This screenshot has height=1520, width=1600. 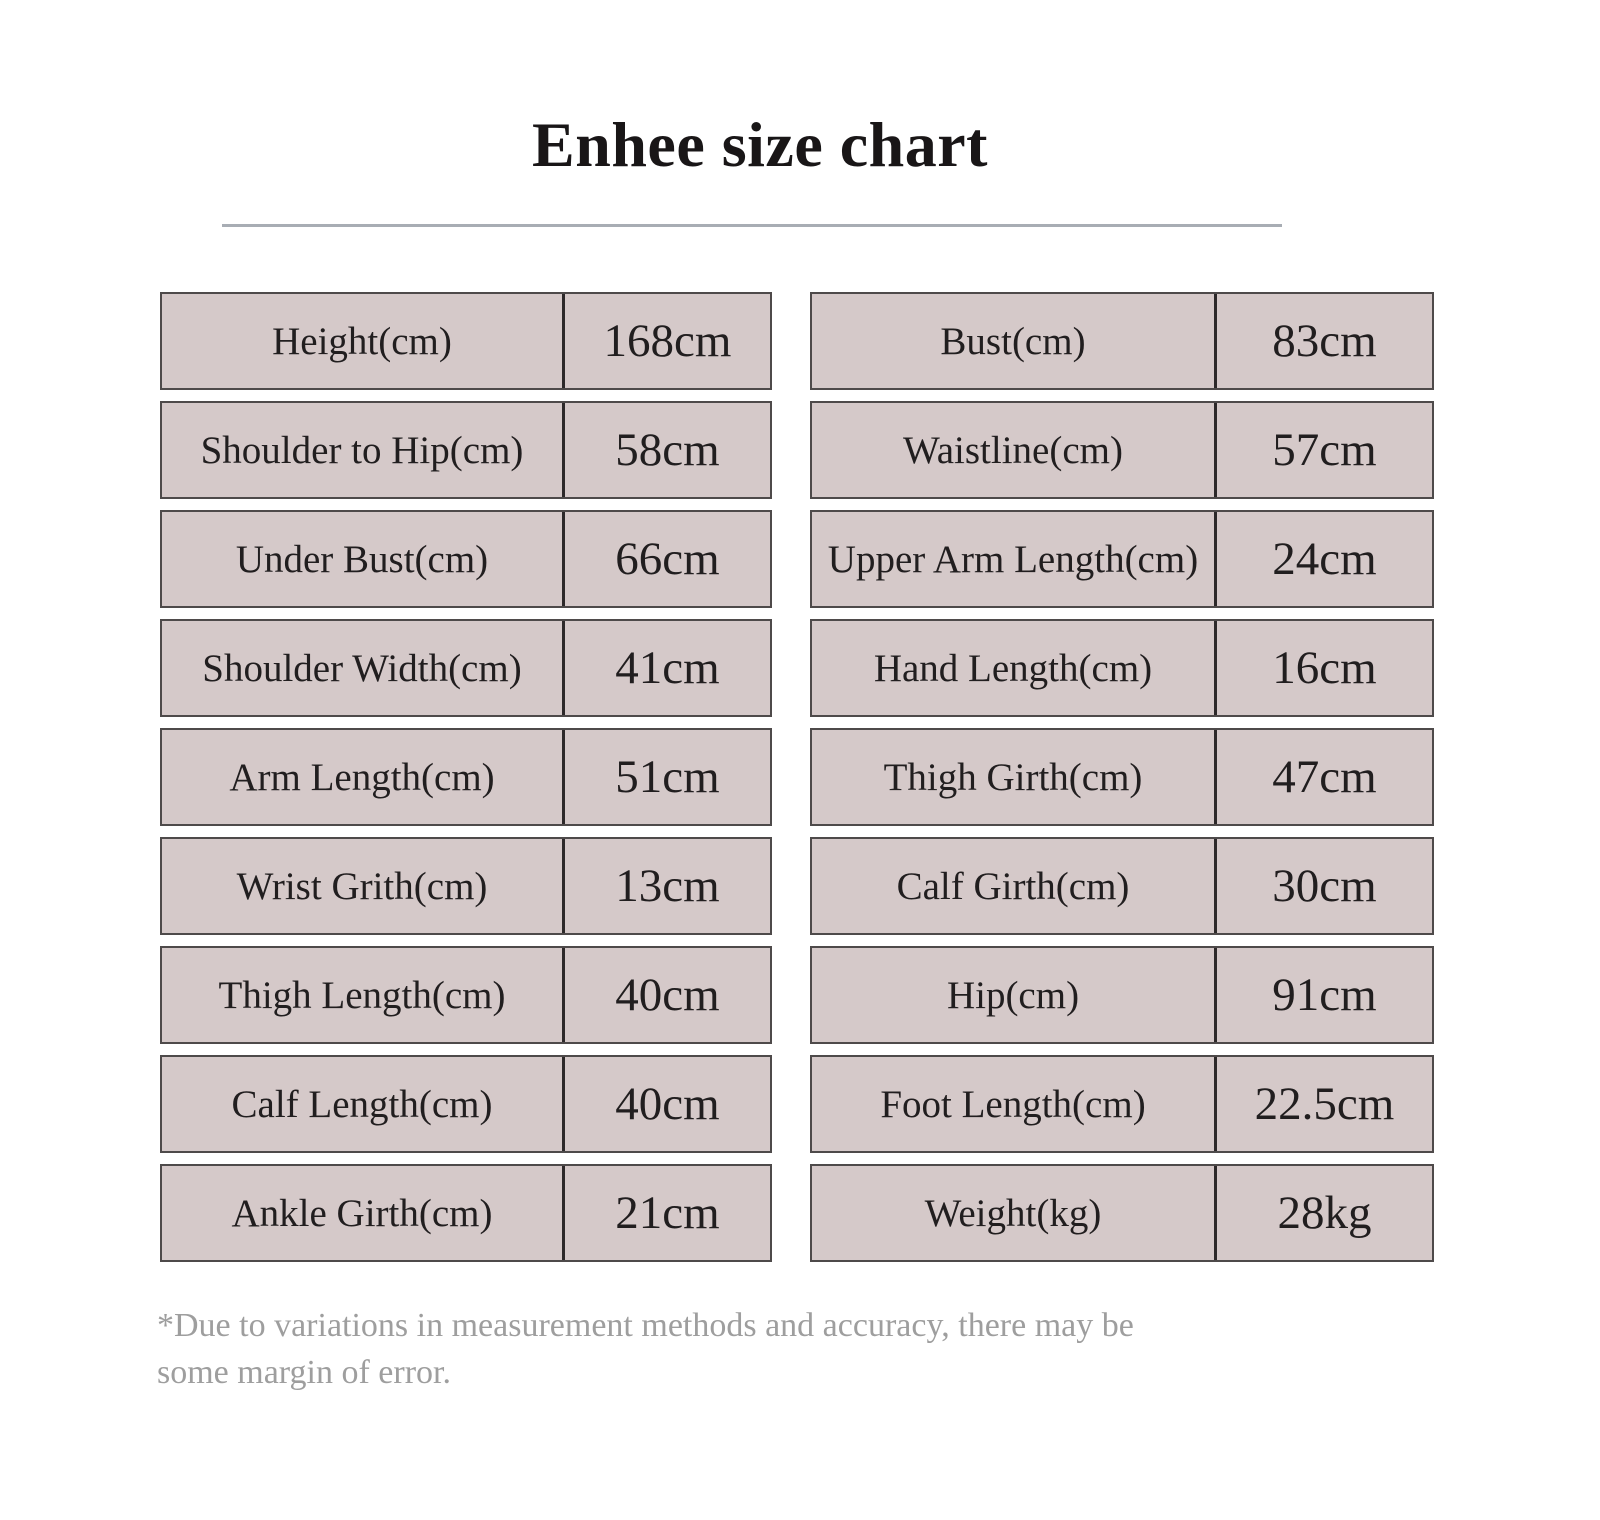 I want to click on page-title: Enhee size chart, so click(x=760, y=144).